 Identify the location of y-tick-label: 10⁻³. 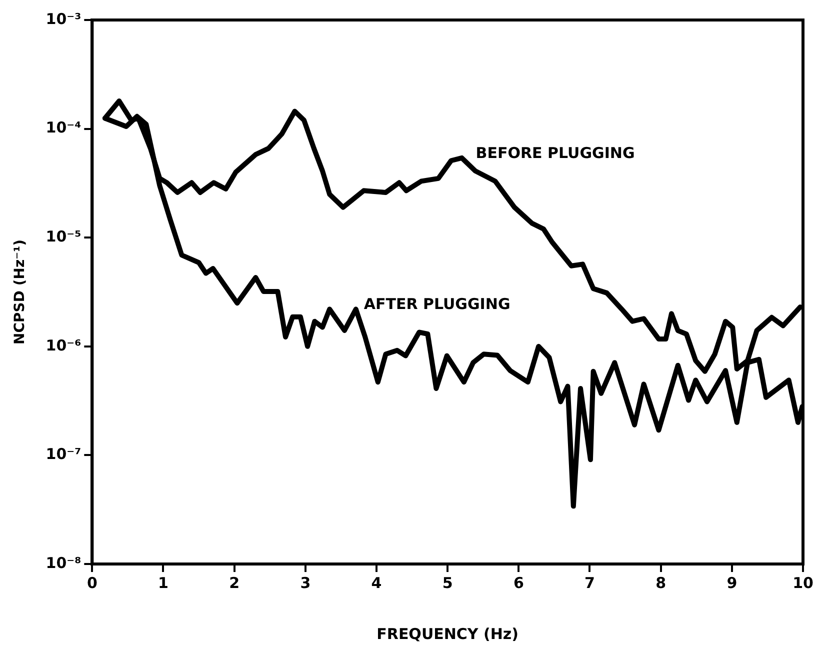
(64, 19).